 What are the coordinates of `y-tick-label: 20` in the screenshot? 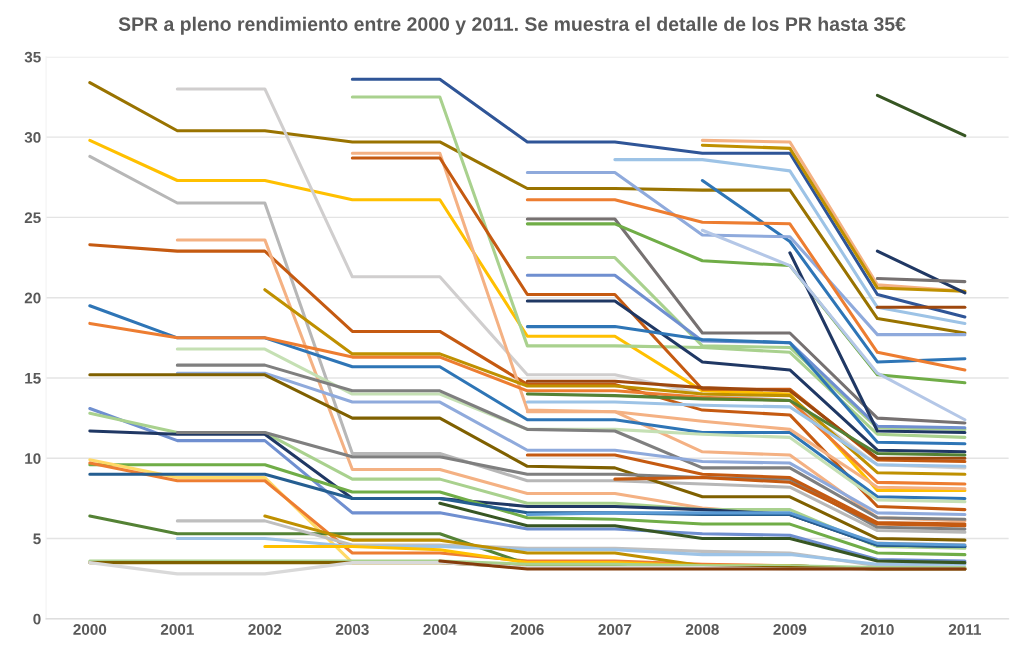 It's located at (32, 298).